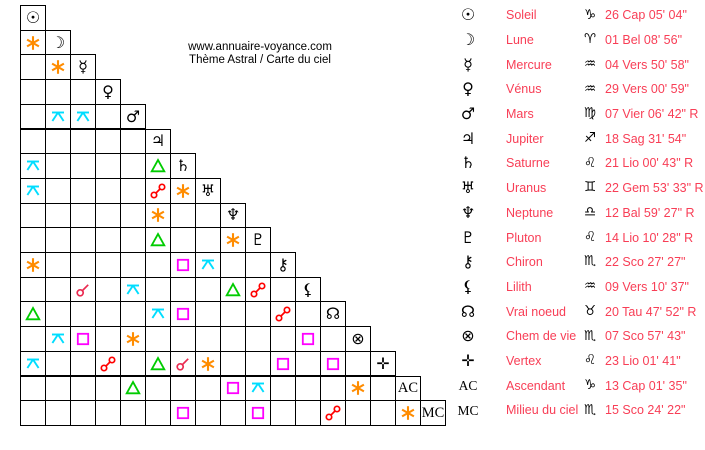 Image resolution: width=705 pixels, height=450 pixels. Describe the element at coordinates (524, 360) in the screenshot. I see `planet-name: Vertex` at that location.